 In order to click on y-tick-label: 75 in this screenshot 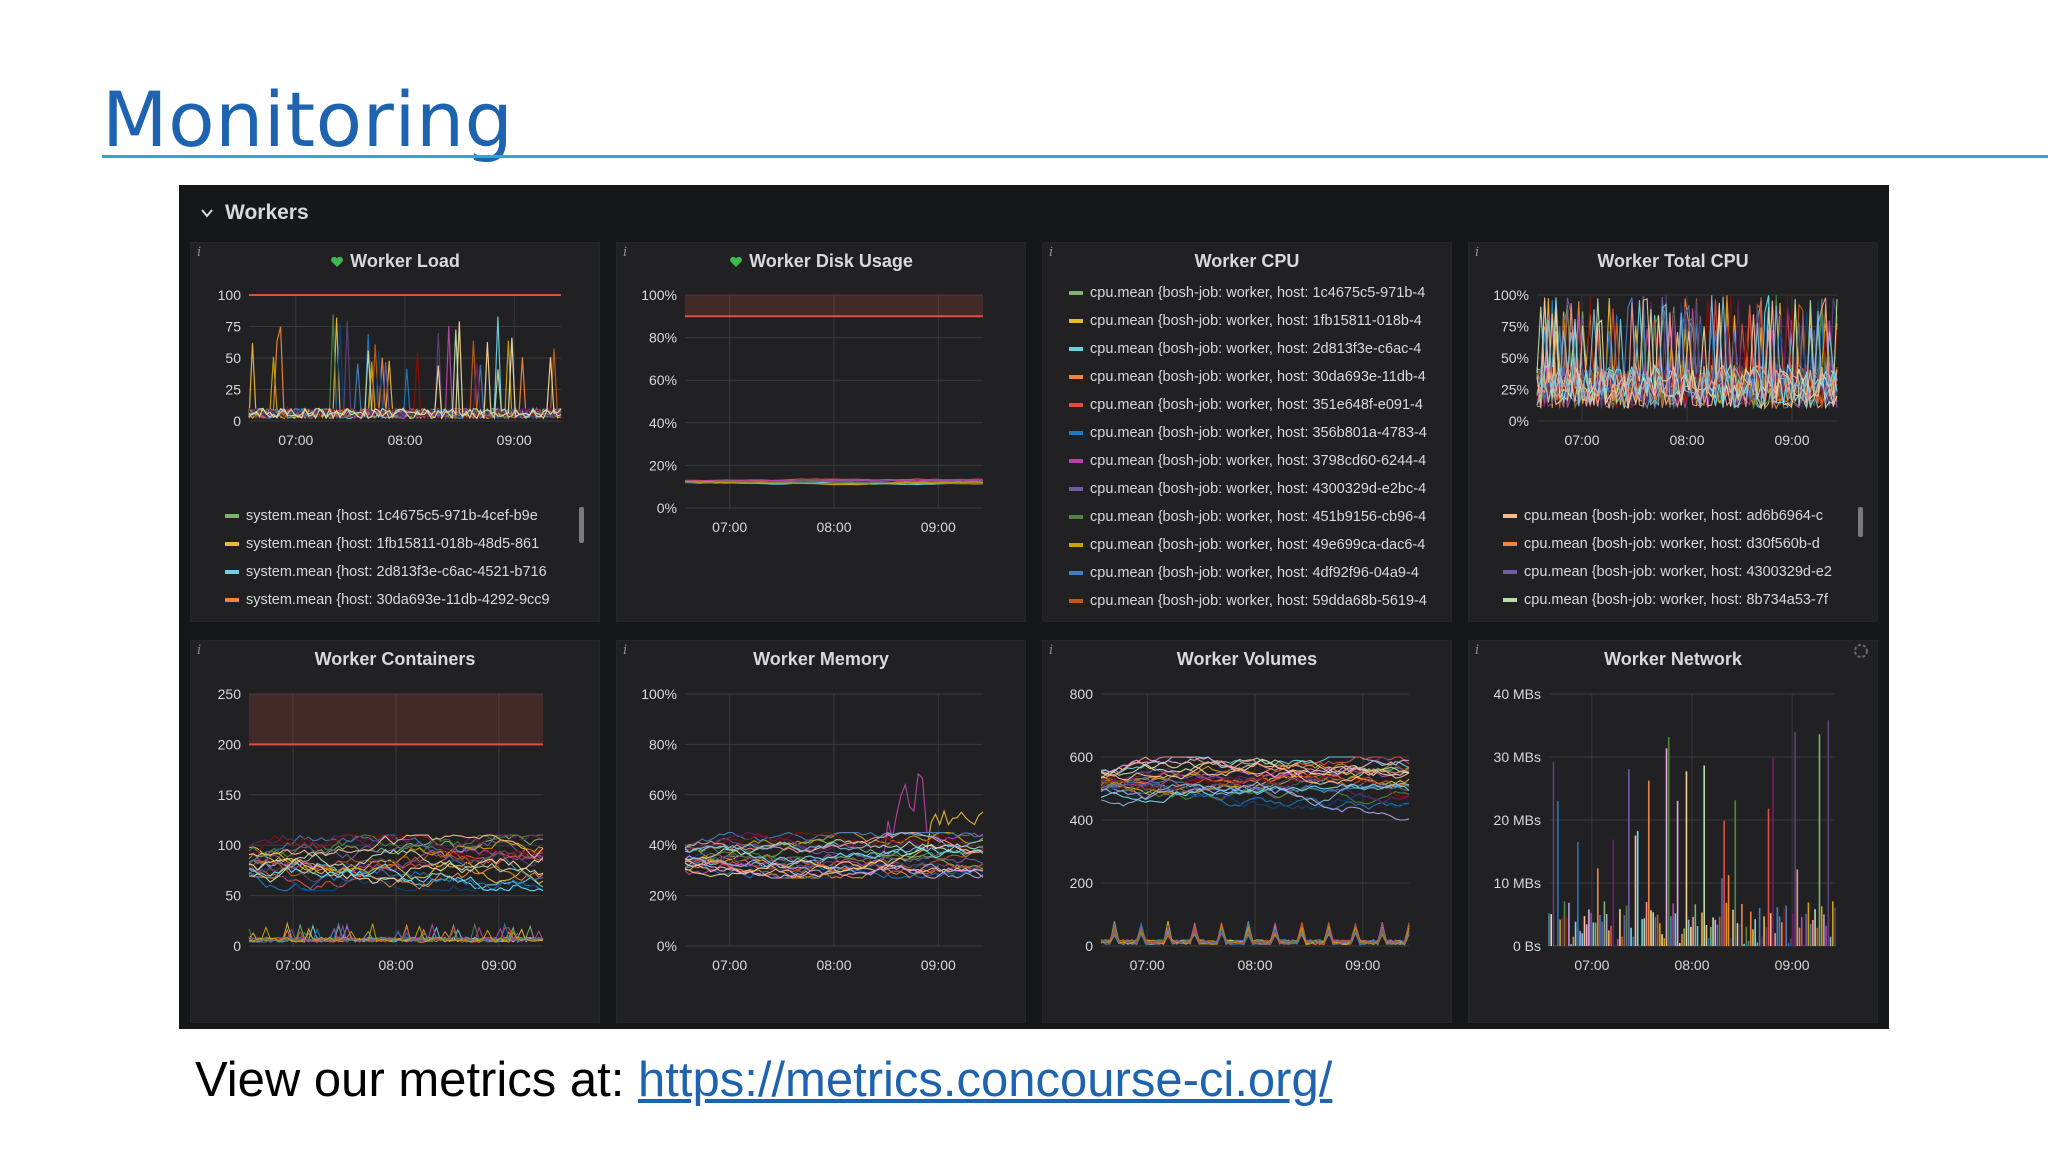, I will do `click(233, 327)`.